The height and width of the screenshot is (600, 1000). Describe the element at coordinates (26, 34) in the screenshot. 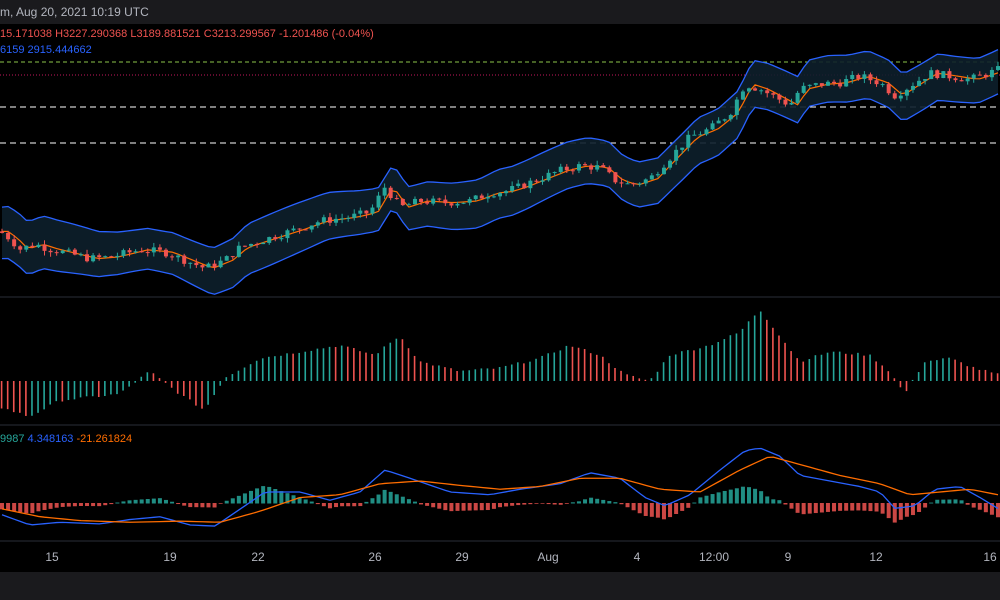

I see `open-value: 15.171038` at that location.